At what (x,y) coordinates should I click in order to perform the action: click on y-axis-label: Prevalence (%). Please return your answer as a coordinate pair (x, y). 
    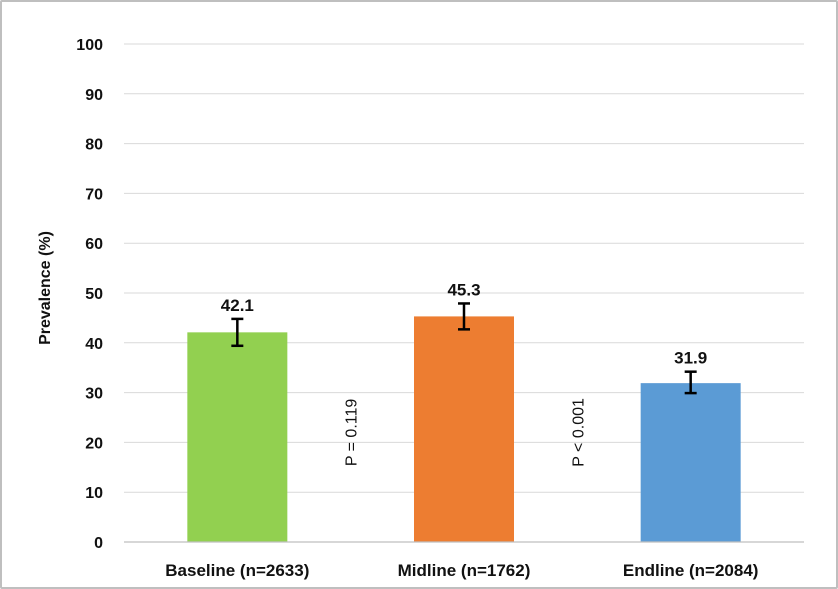
    Looking at the image, I should click on (45, 288).